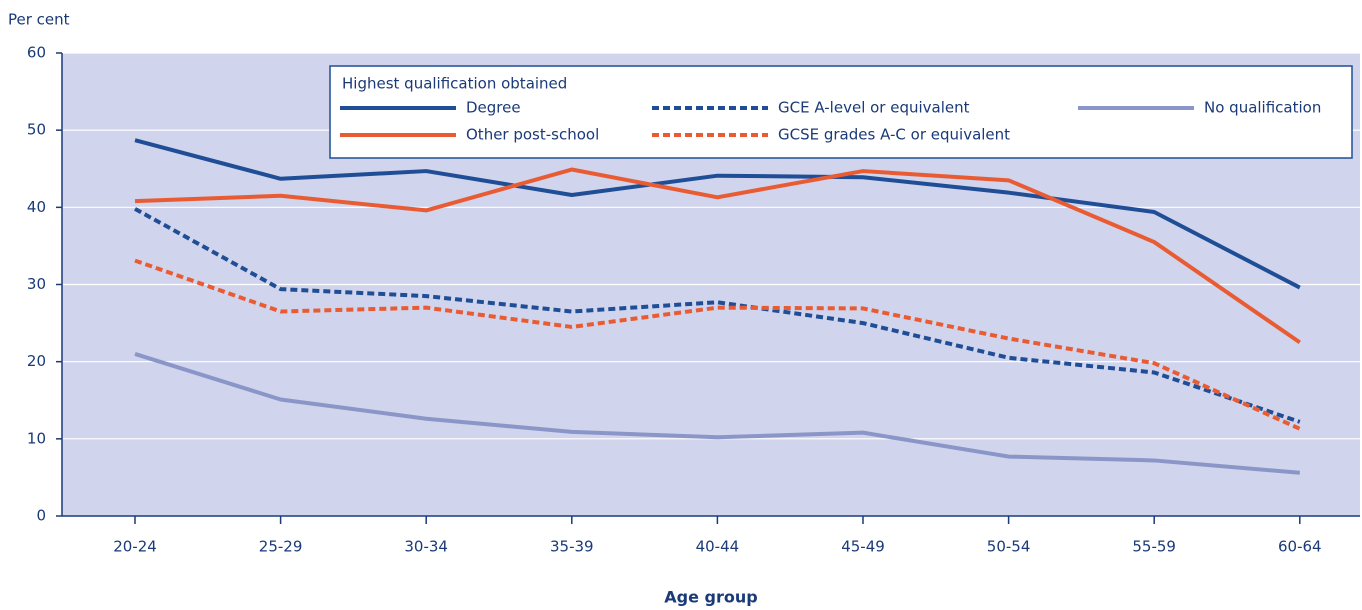 The height and width of the screenshot is (610, 1362). Describe the element at coordinates (710, 597) in the screenshot. I see `x-axis-label: Age group` at that location.